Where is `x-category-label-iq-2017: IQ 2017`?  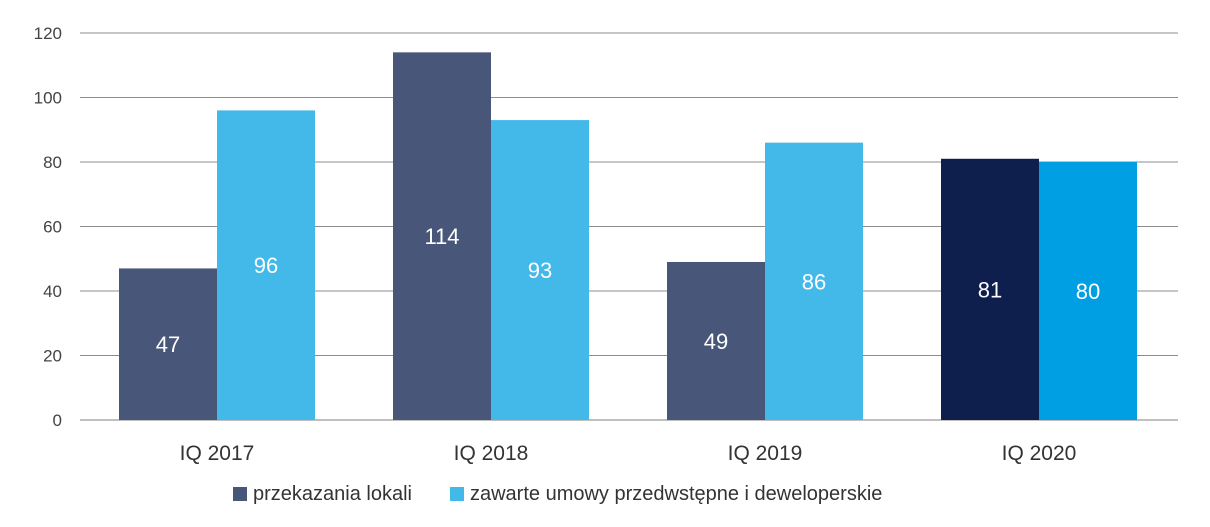 x-category-label-iq-2017: IQ 2017 is located at coordinates (217, 453).